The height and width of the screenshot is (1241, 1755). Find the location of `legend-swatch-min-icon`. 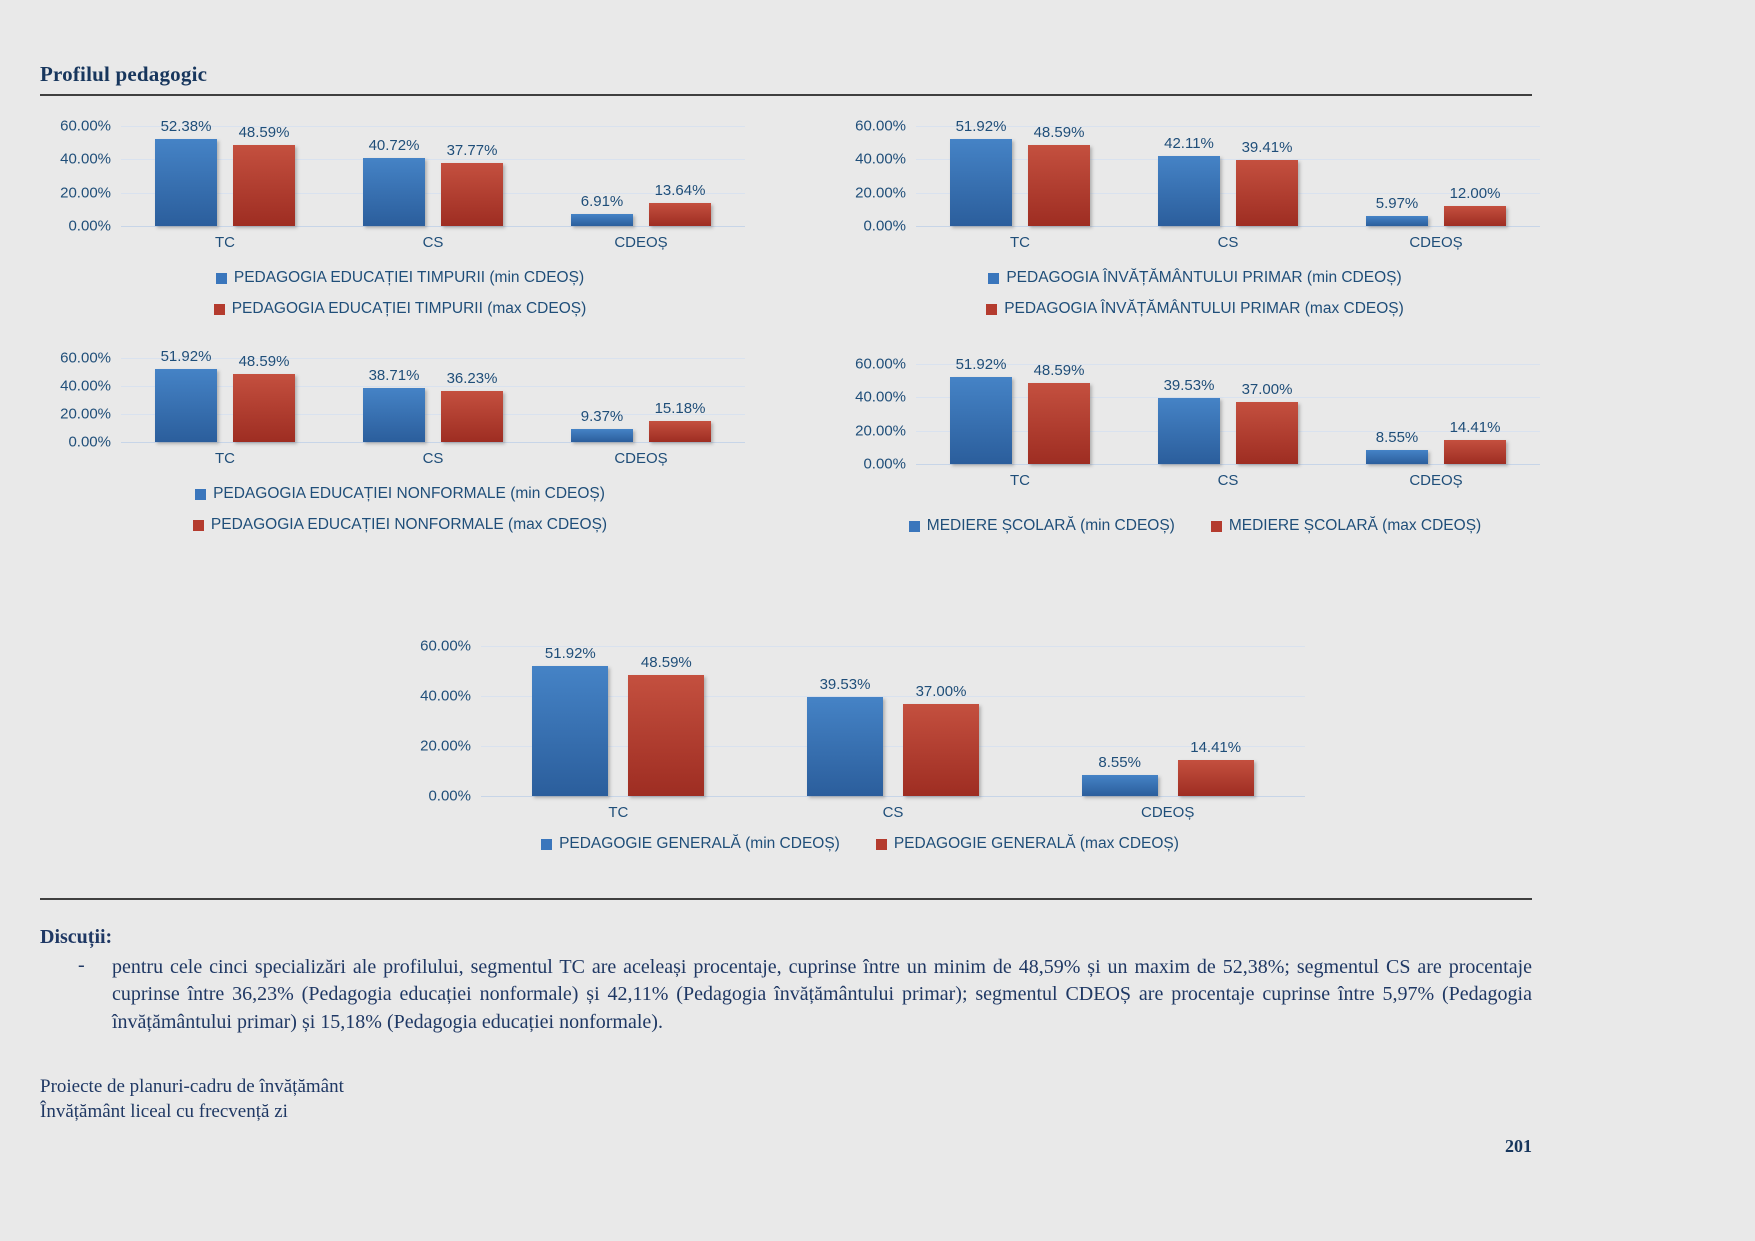

legend-swatch-min-icon is located at coordinates (914, 526).